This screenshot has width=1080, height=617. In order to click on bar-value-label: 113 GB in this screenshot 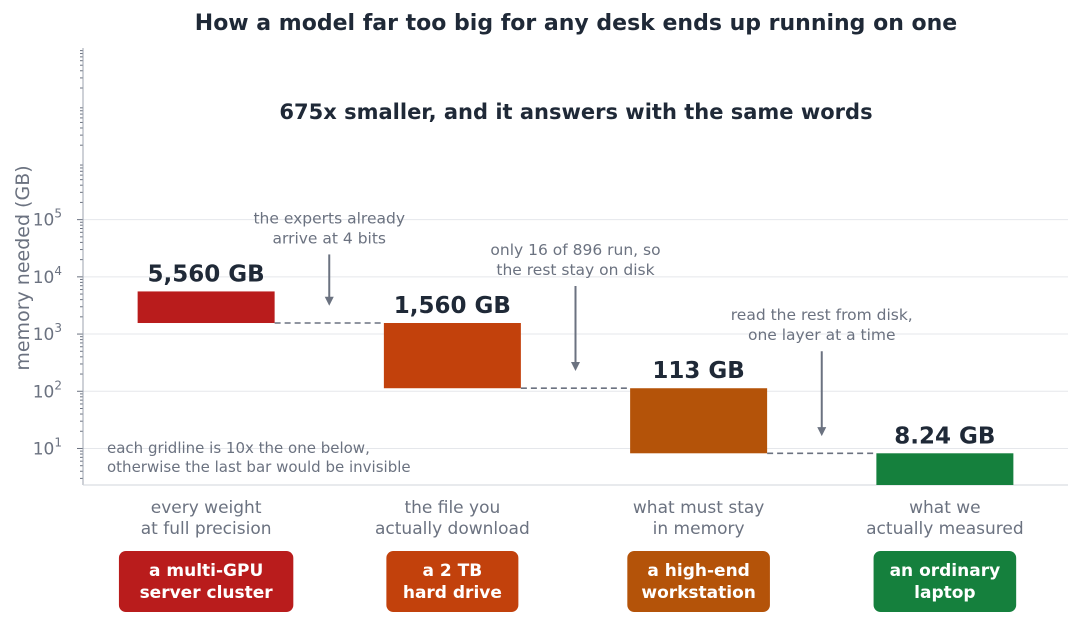, I will do `click(698, 371)`.